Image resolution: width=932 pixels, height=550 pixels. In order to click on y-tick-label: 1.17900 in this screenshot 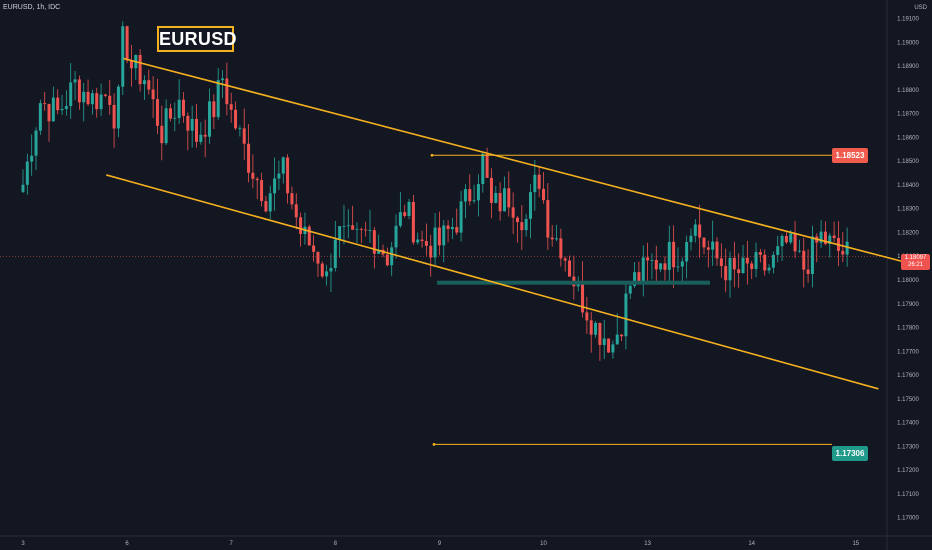, I will do `click(908, 305)`.